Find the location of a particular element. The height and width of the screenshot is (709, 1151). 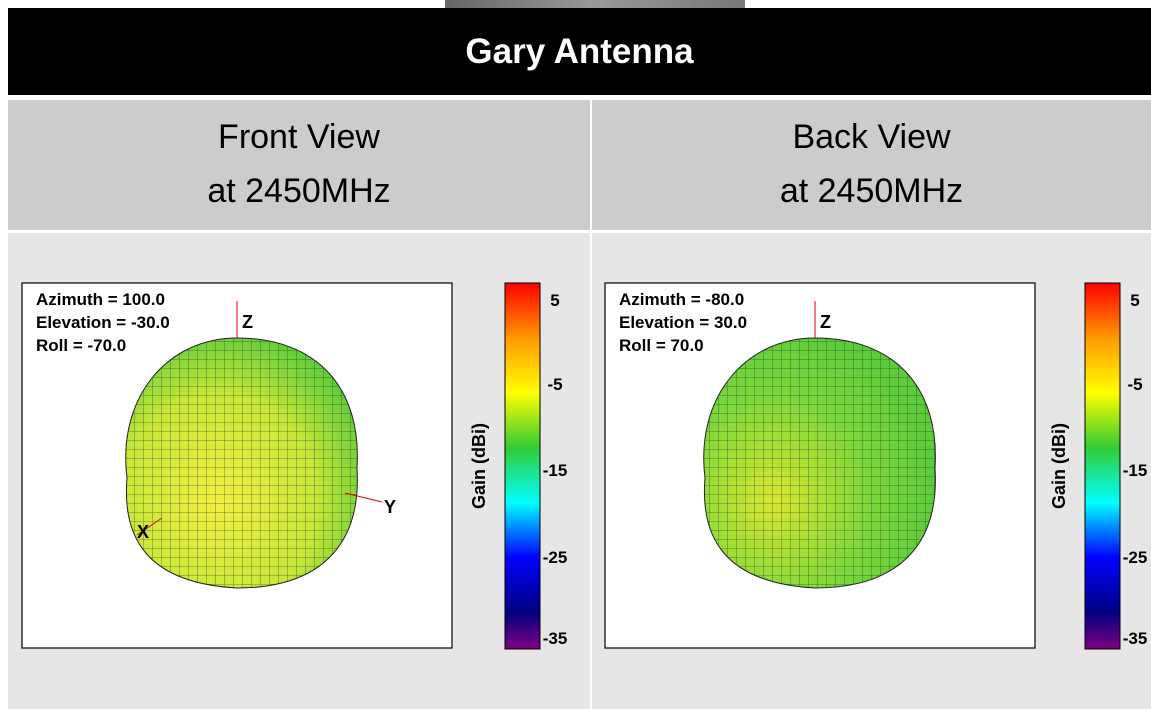

axis-label: Y is located at coordinates (390, 507).